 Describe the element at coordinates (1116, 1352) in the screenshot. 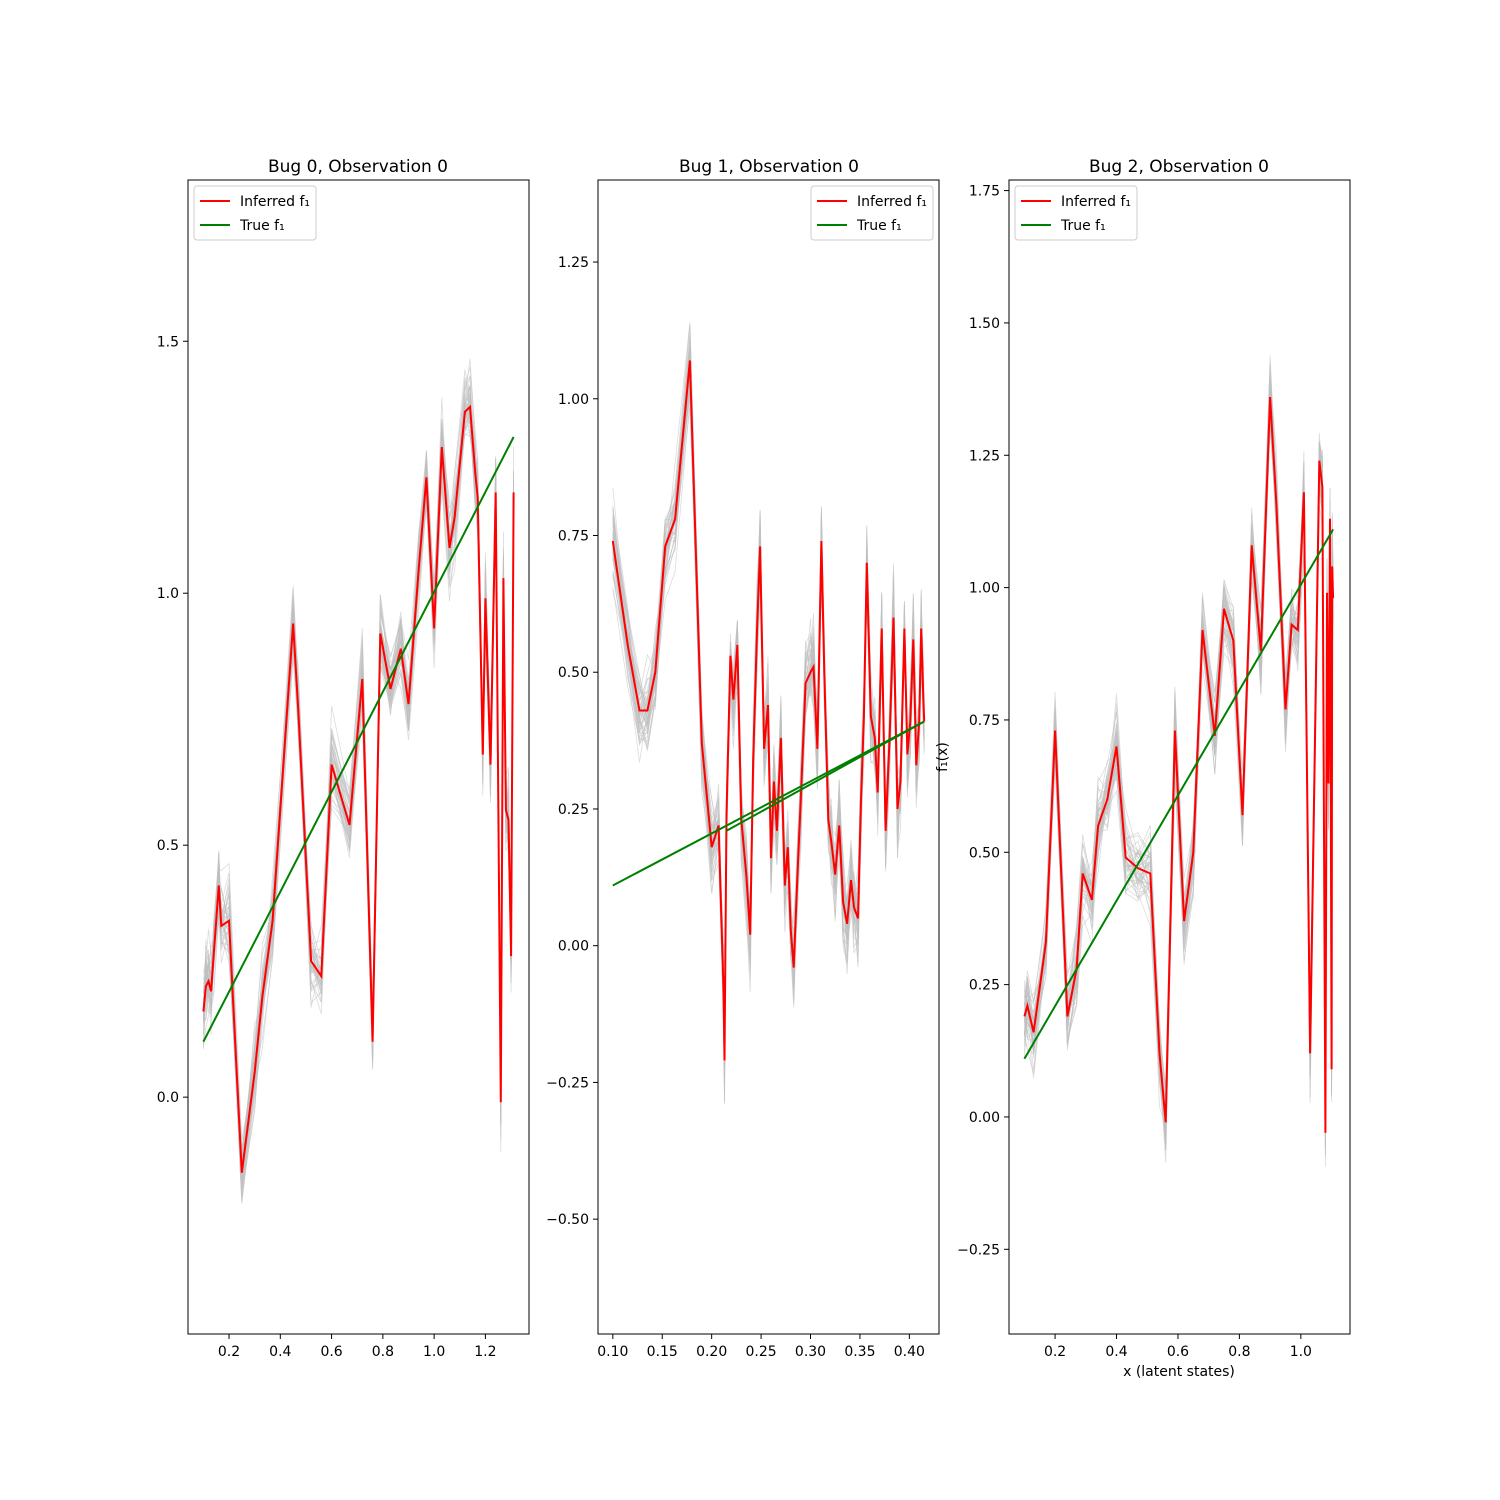

I see `x-tick-label: 0.4` at that location.